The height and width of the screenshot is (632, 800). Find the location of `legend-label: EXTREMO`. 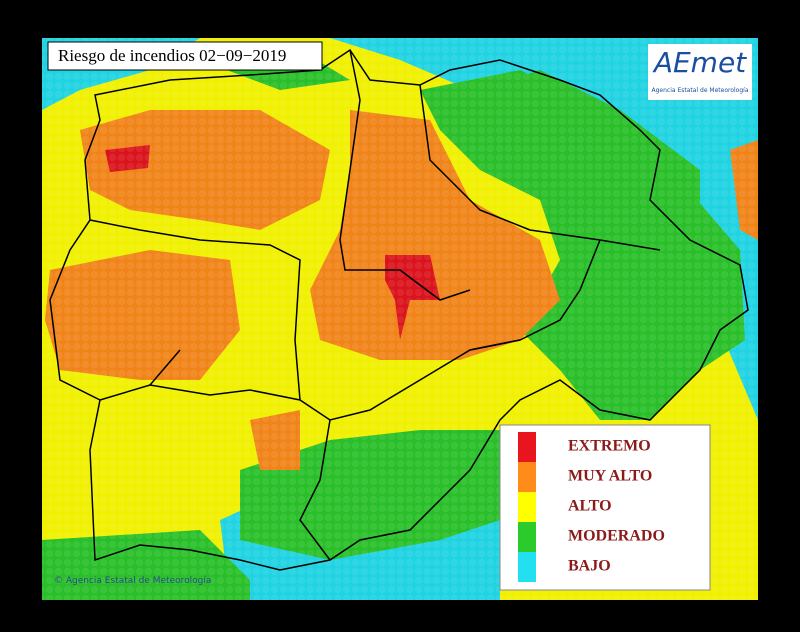

legend-label: EXTREMO is located at coordinates (609, 446).